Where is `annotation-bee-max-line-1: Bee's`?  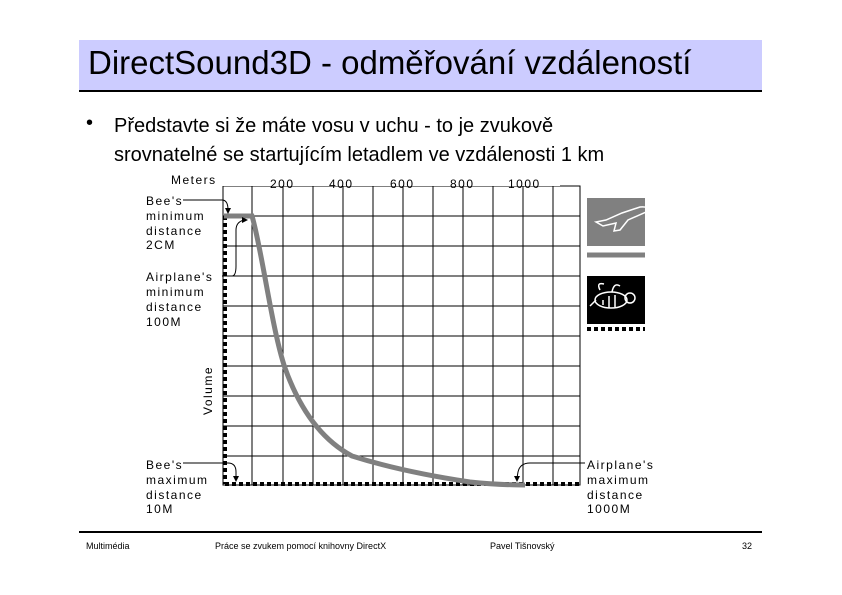 annotation-bee-max-line-1: Bee's is located at coordinates (164, 465).